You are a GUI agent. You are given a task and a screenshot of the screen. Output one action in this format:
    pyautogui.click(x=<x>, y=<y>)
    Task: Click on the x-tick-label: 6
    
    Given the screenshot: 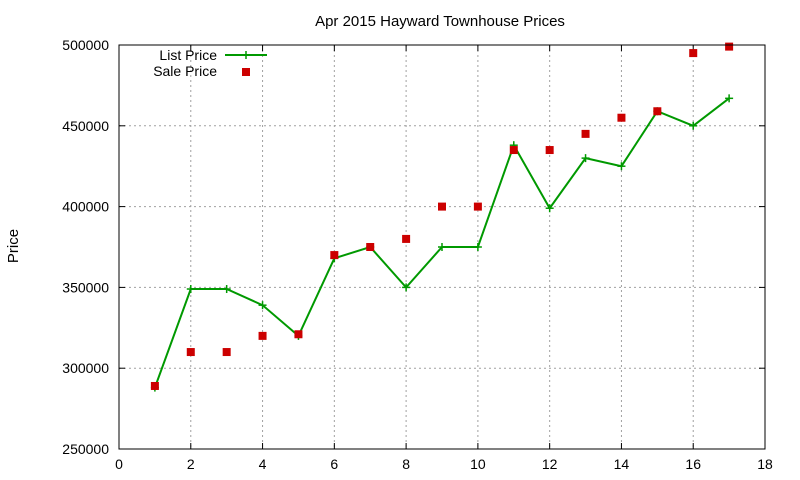 What is the action you would take?
    pyautogui.click(x=334, y=464)
    